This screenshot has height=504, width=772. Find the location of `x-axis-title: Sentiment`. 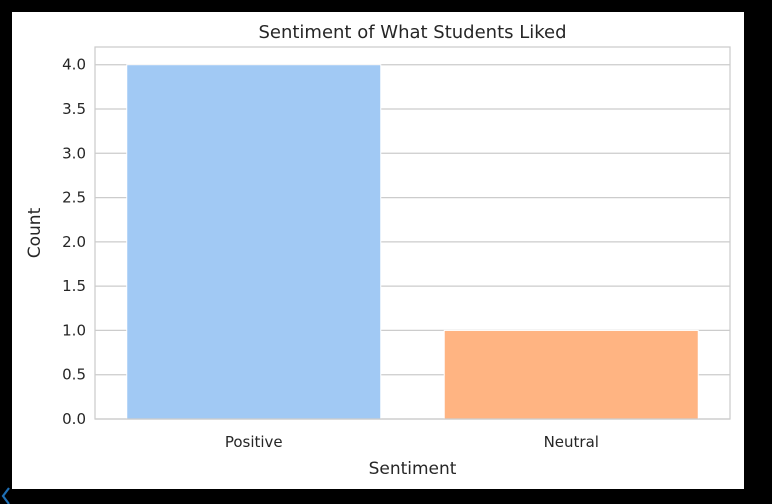

x-axis-title: Sentiment is located at coordinates (413, 469).